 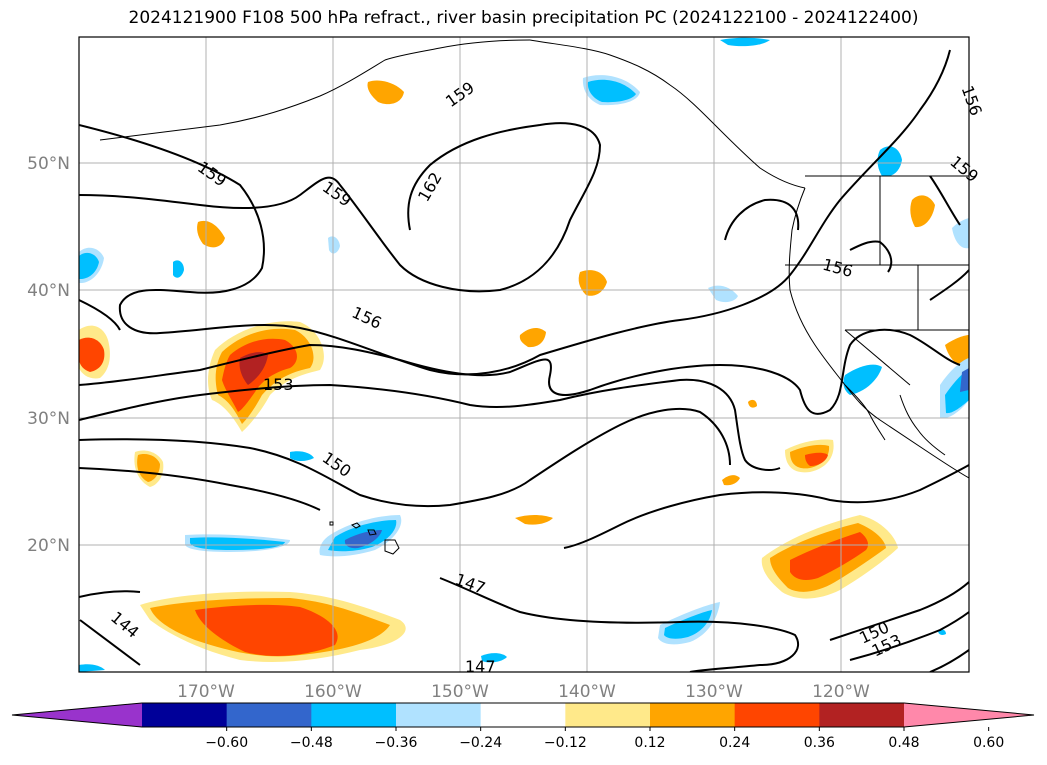 I want to click on contour-label: 147, so click(x=480, y=666).